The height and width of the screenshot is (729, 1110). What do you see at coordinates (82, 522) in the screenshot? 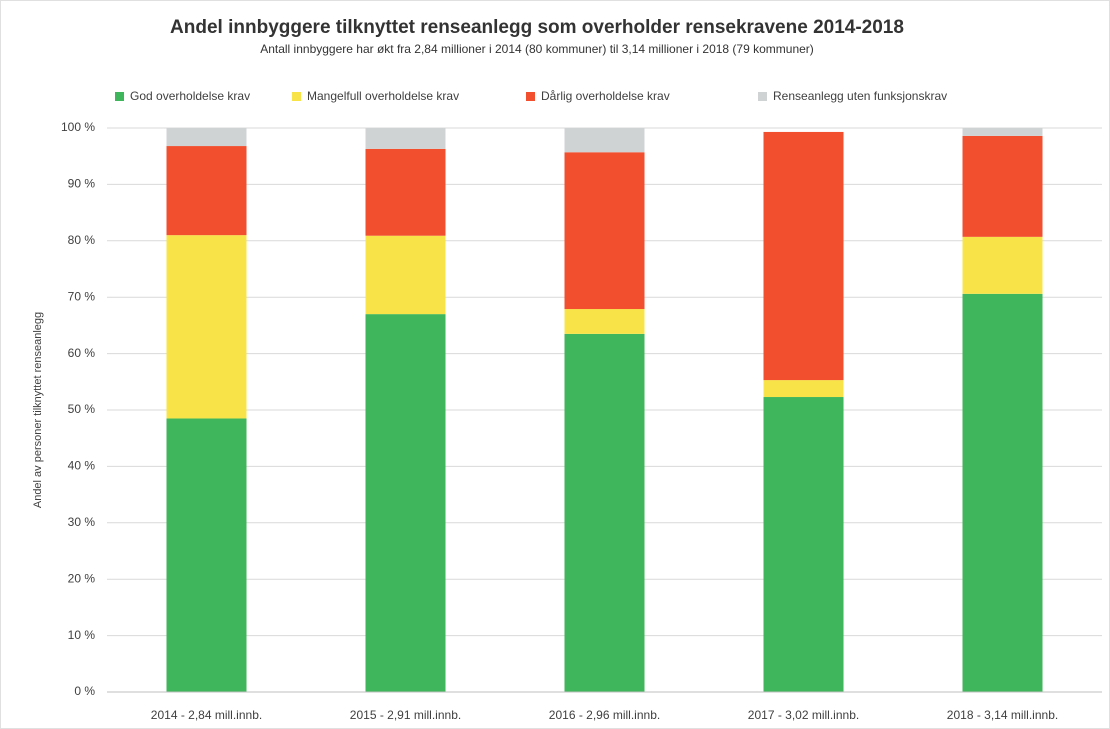
I see `y-tick-label: 30 %` at bounding box center [82, 522].